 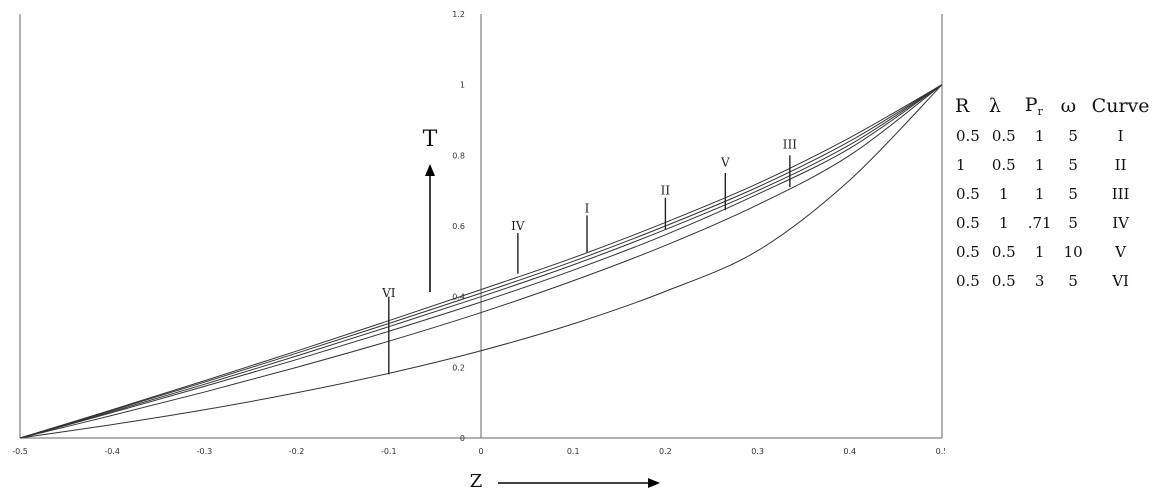 I want to click on legend-row: 0.5 1 .71 5 IV, so click(x=1052, y=225).